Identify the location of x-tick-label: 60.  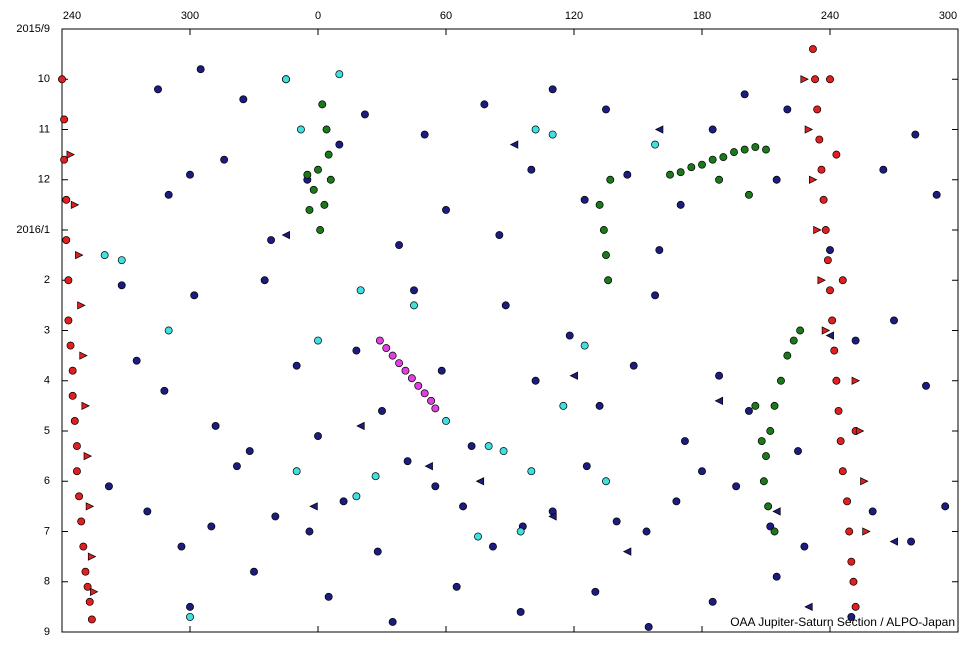
(446, 16).